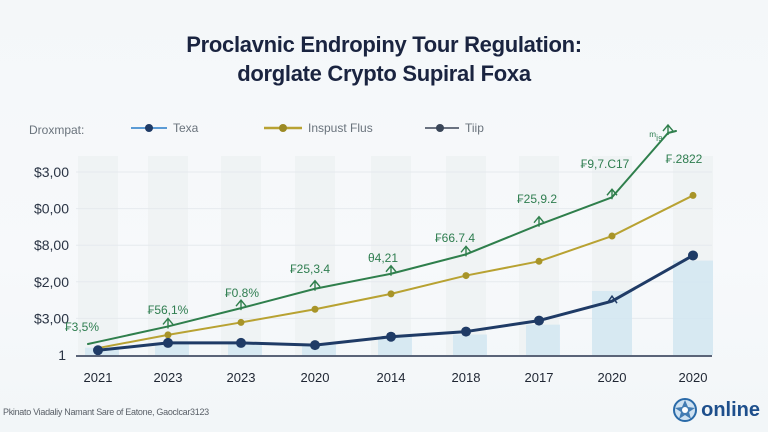 Image resolution: width=768 pixels, height=432 pixels. I want to click on data-label: ₣56,1%, so click(168, 310).